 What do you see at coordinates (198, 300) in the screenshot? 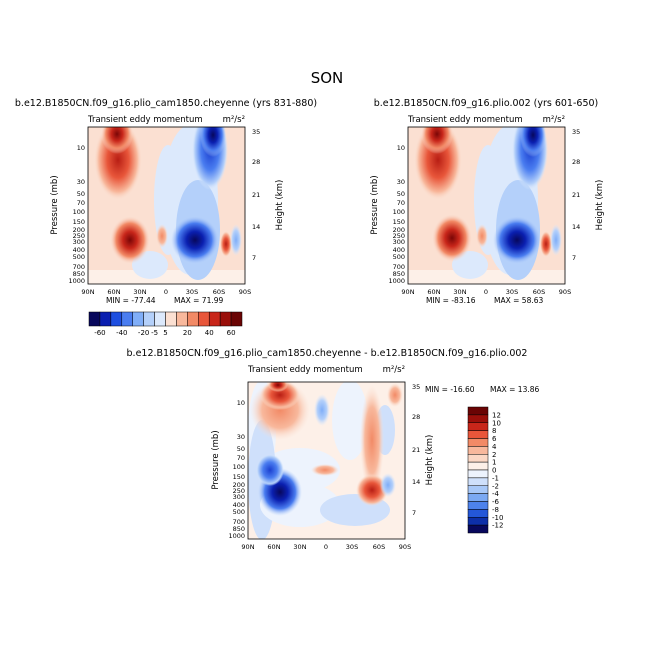
I see `max-label: MAX = 71.99` at bounding box center [198, 300].